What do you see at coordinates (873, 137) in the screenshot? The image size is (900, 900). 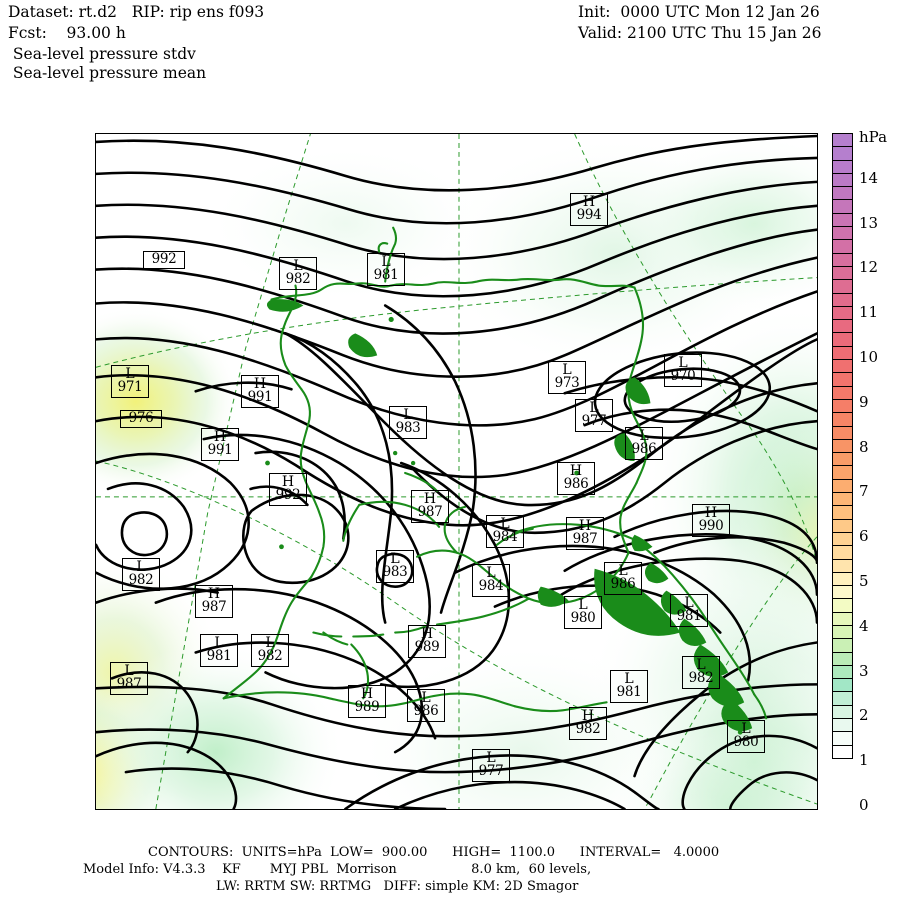 I see `colorbar-units-label: hPa` at bounding box center [873, 137].